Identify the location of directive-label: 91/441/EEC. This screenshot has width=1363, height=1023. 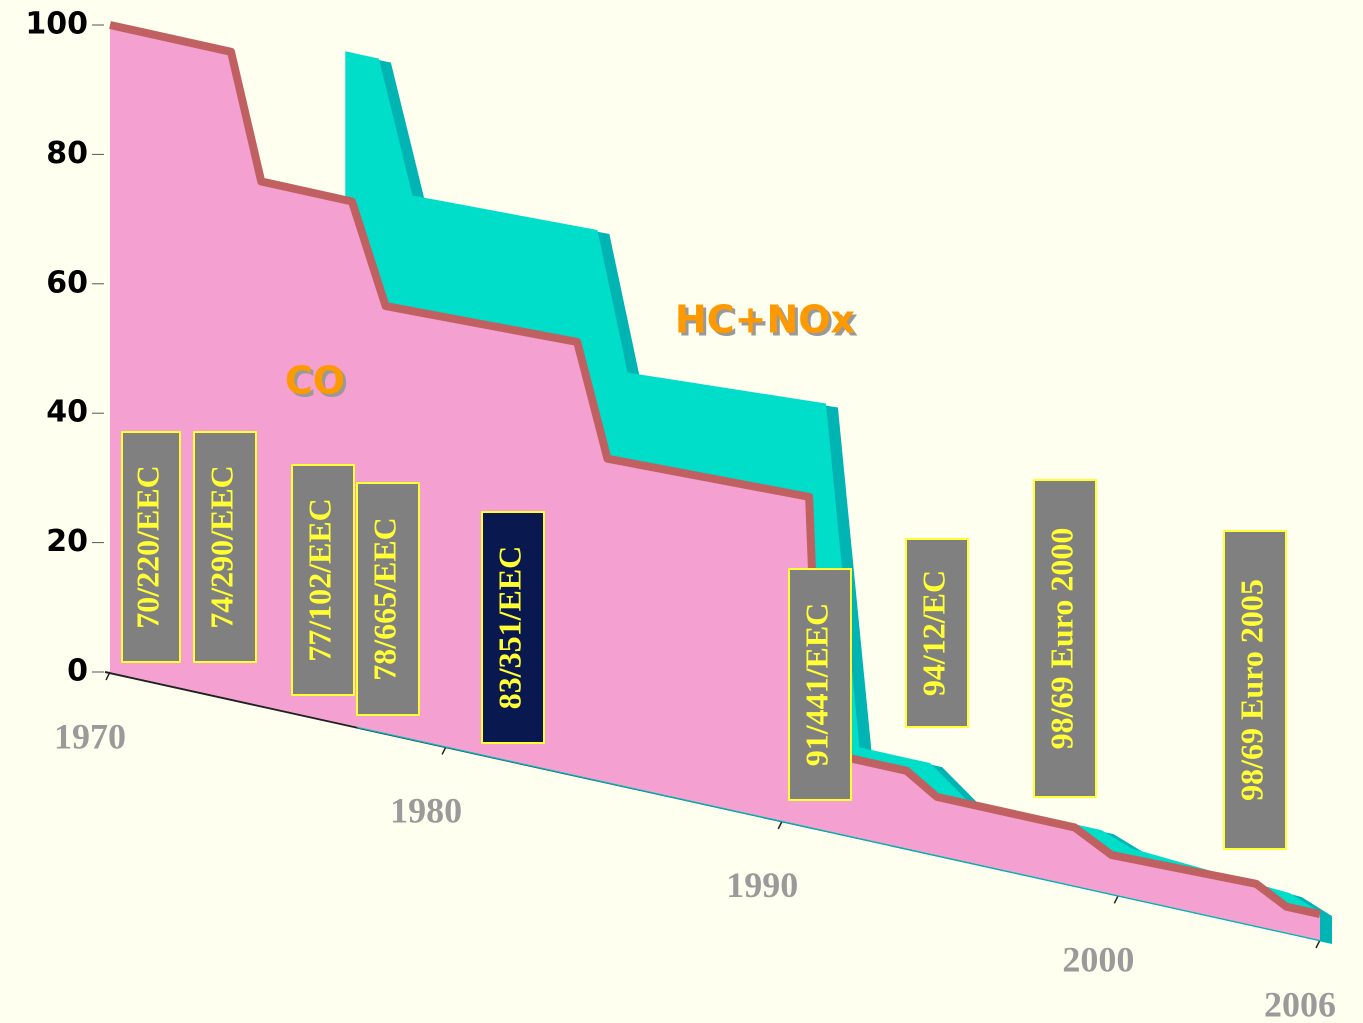
(816, 685).